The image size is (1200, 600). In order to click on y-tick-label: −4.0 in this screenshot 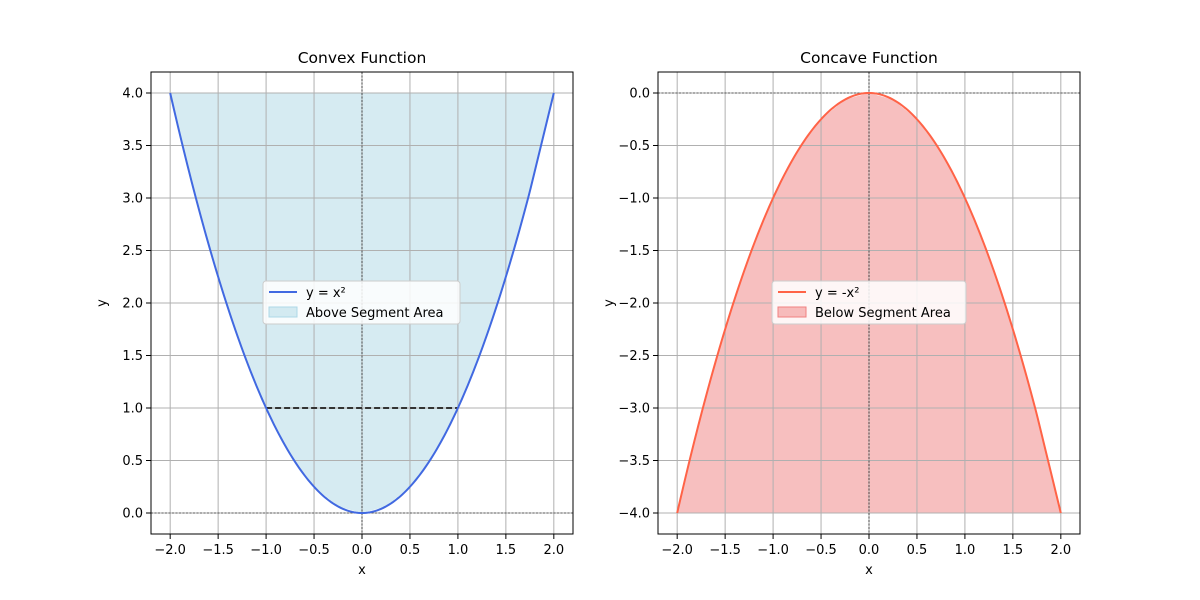, I will do `click(634, 514)`.